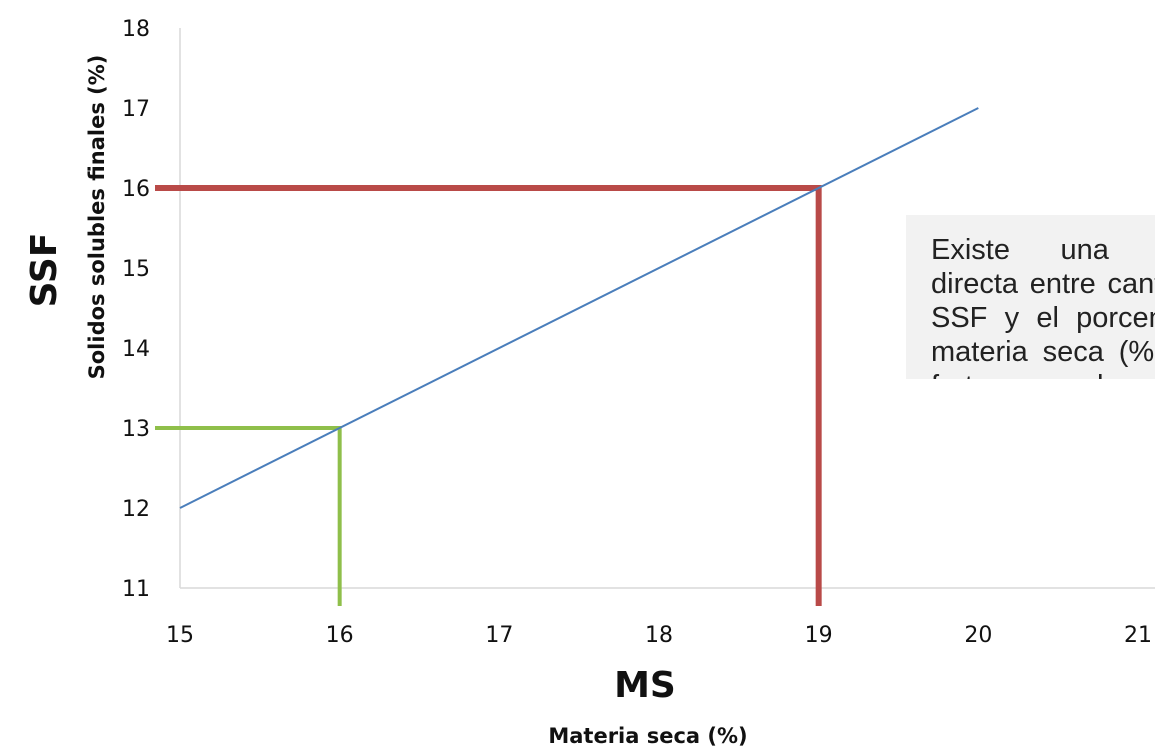 The width and height of the screenshot is (1155, 752). I want to click on x-tick-label: 19, so click(819, 635).